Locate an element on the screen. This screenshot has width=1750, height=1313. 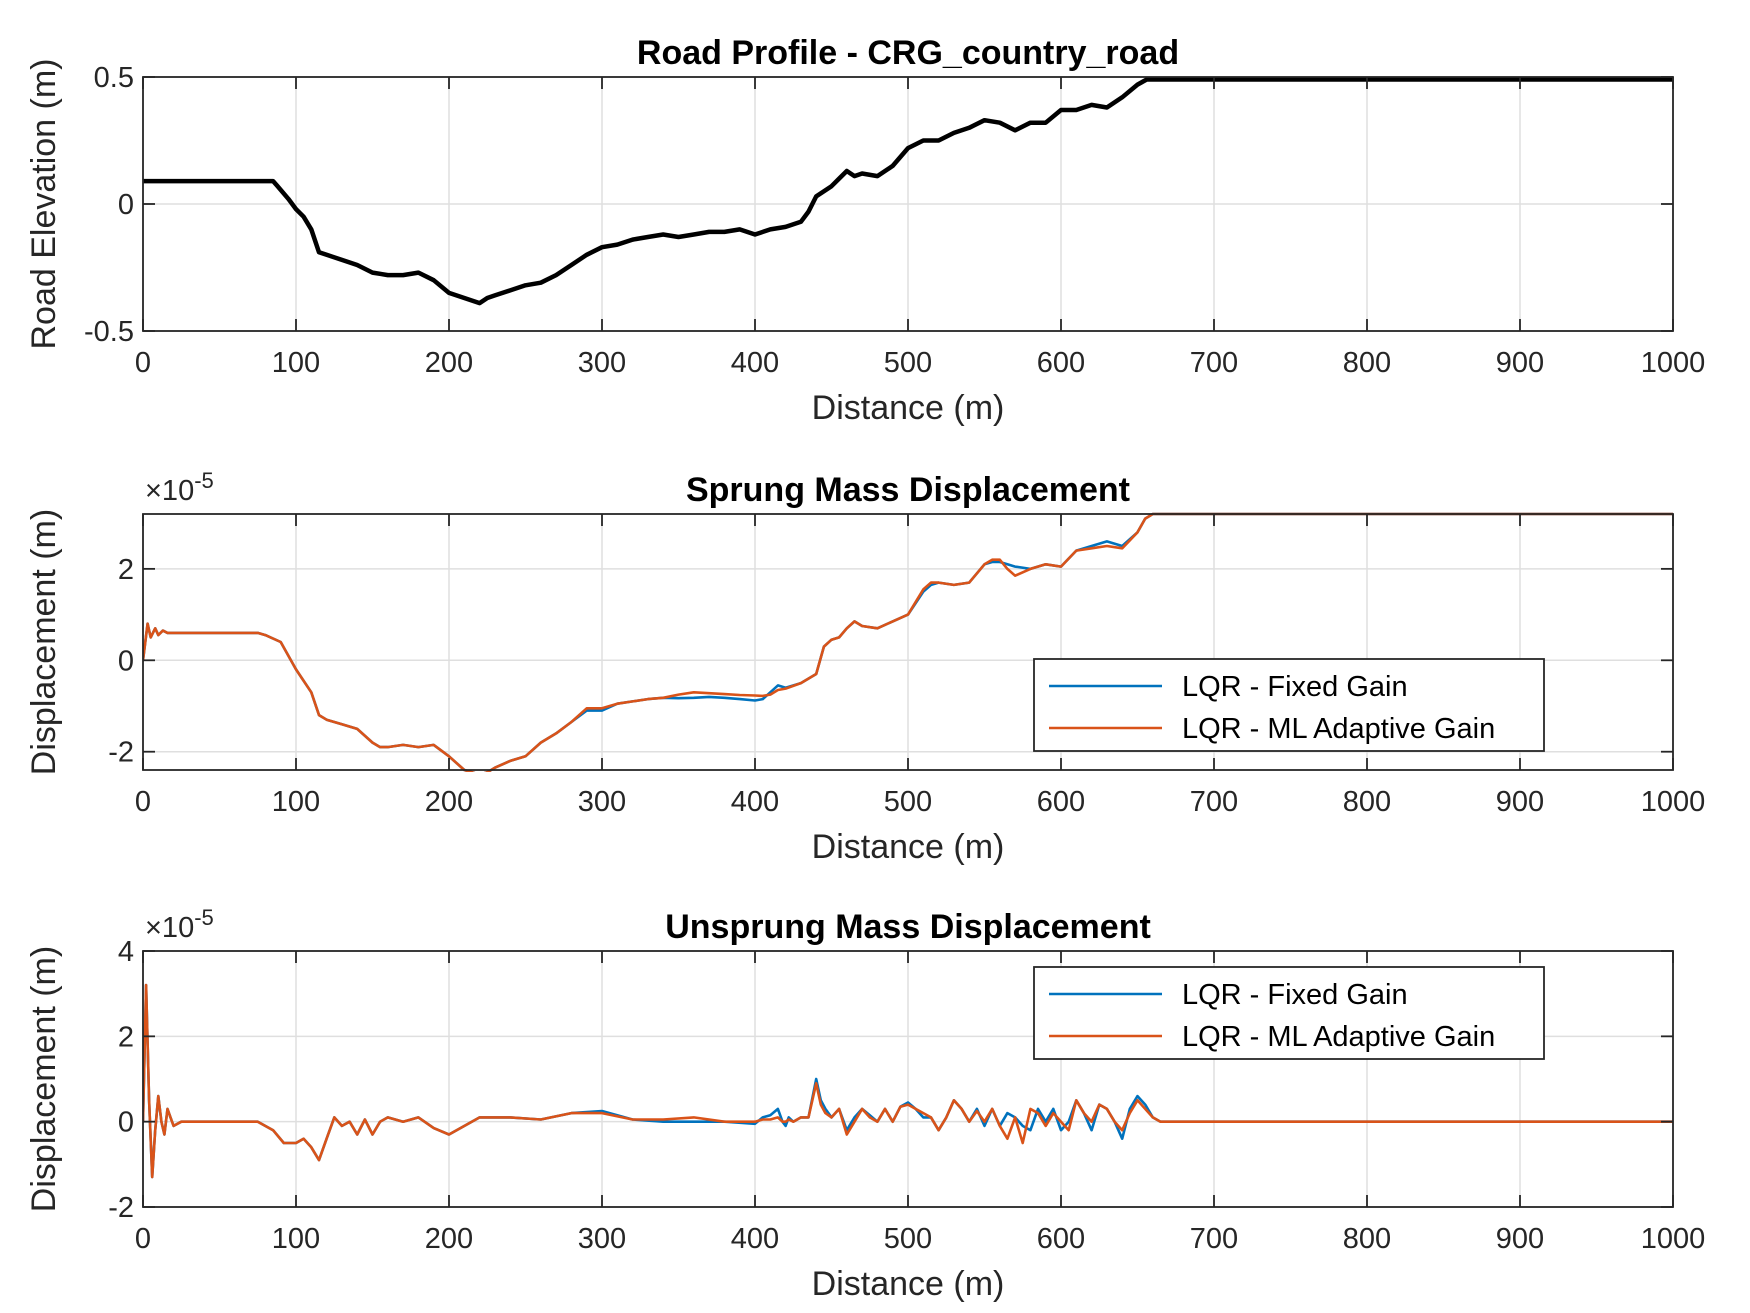
sprung-mass-legend-box is located at coordinates (1289, 705).